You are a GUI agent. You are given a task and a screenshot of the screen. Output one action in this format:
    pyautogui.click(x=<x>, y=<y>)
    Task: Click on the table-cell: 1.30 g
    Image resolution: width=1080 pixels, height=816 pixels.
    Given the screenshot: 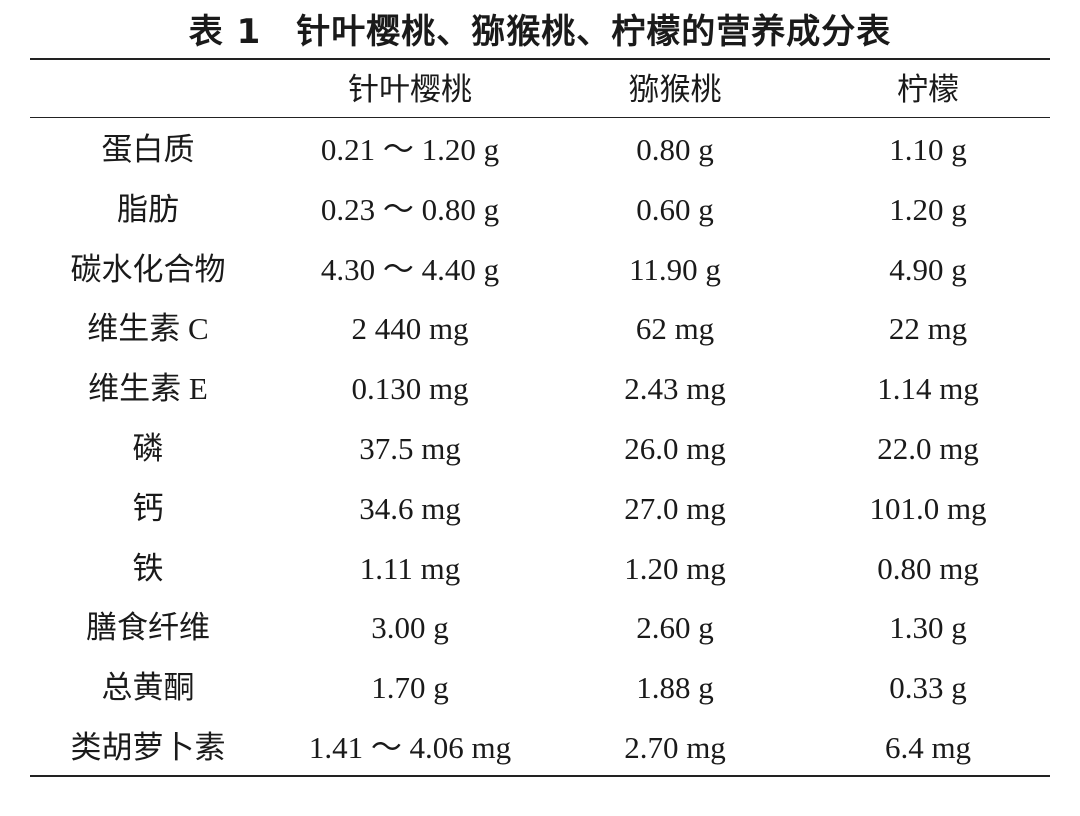 What is the action you would take?
    pyautogui.click(x=928, y=628)
    